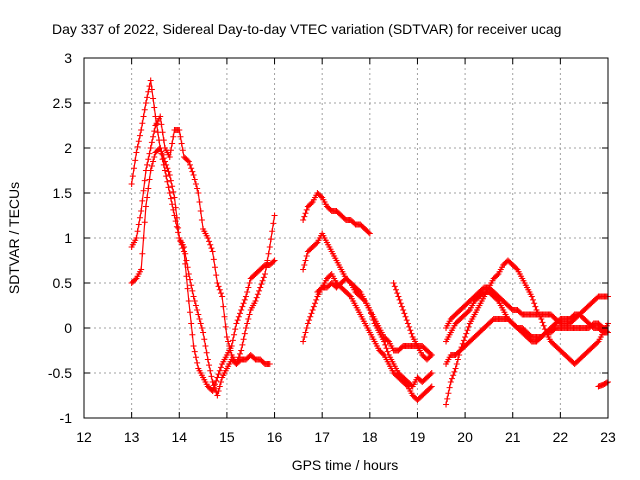 The height and width of the screenshot is (480, 640). I want to click on series-track-l, so click(527, 341).